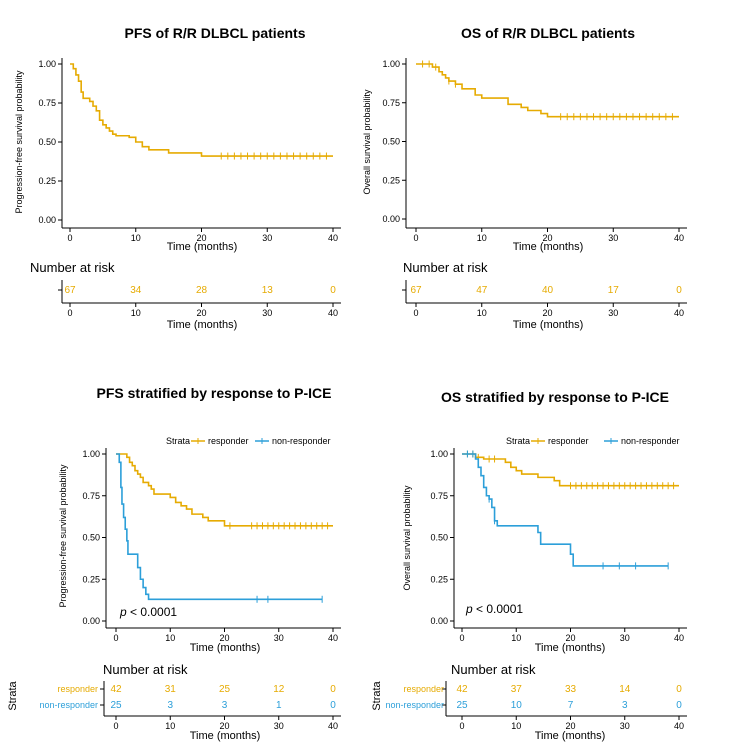 This screenshot has width=730, height=746. I want to click on risk-count: 13, so click(268, 290).